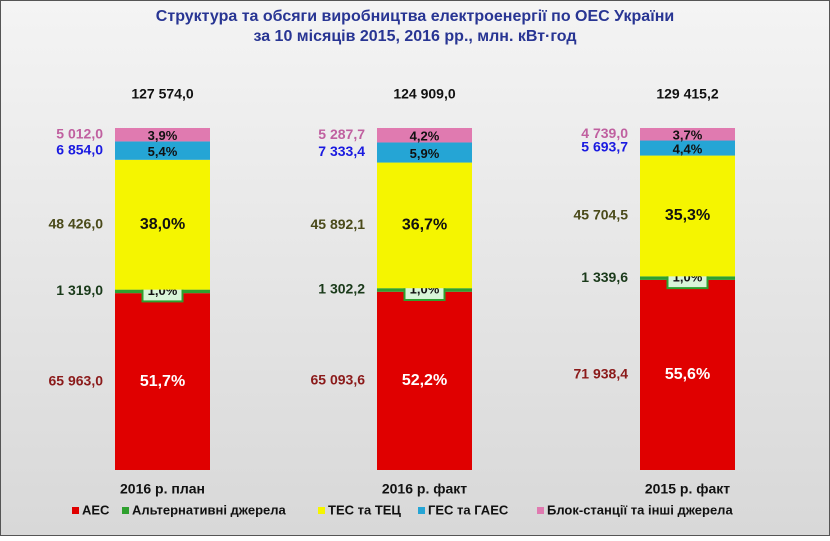 Image resolution: width=830 pixels, height=541 pixels. I want to click on legend-label: Альтернативні джерела, so click(209, 509).